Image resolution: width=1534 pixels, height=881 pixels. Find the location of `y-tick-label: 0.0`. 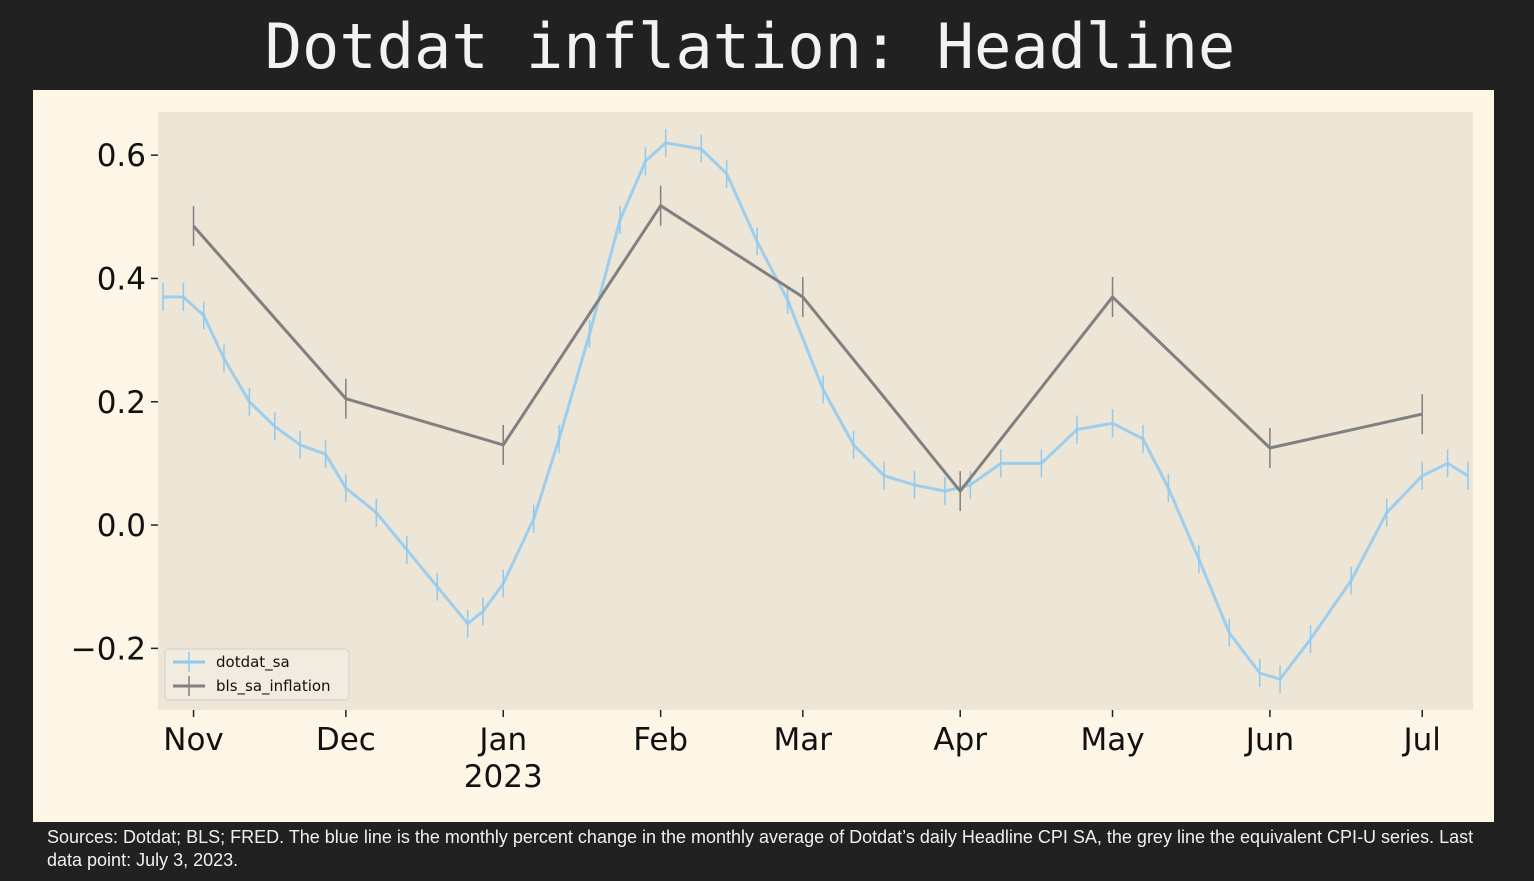

y-tick-label: 0.0 is located at coordinates (121, 526).